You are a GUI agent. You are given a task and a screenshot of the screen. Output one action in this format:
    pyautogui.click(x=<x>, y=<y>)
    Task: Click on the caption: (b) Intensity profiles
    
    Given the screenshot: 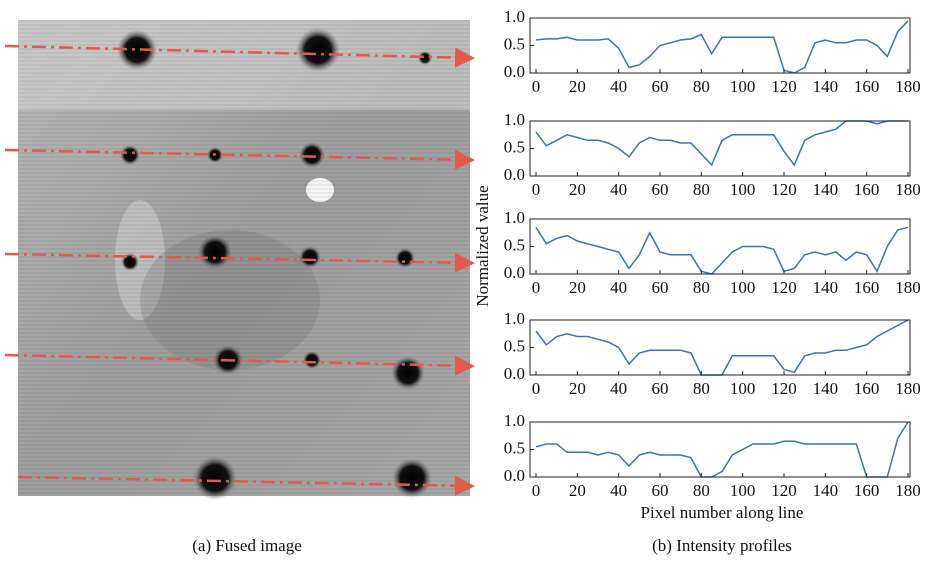 What is the action you would take?
    pyautogui.click(x=722, y=545)
    